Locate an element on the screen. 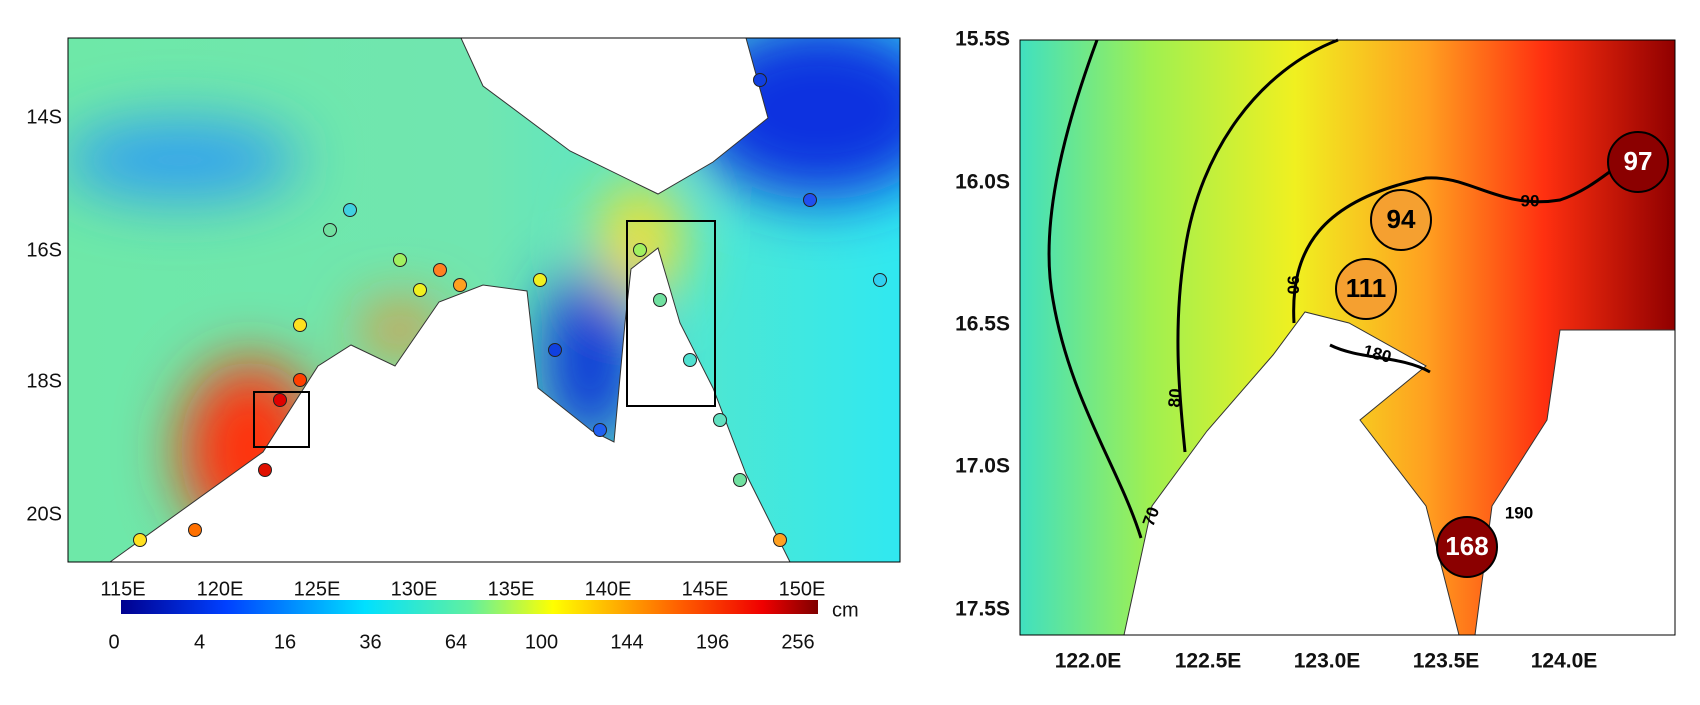  colorbar-tick-label: 100 is located at coordinates (541, 642).